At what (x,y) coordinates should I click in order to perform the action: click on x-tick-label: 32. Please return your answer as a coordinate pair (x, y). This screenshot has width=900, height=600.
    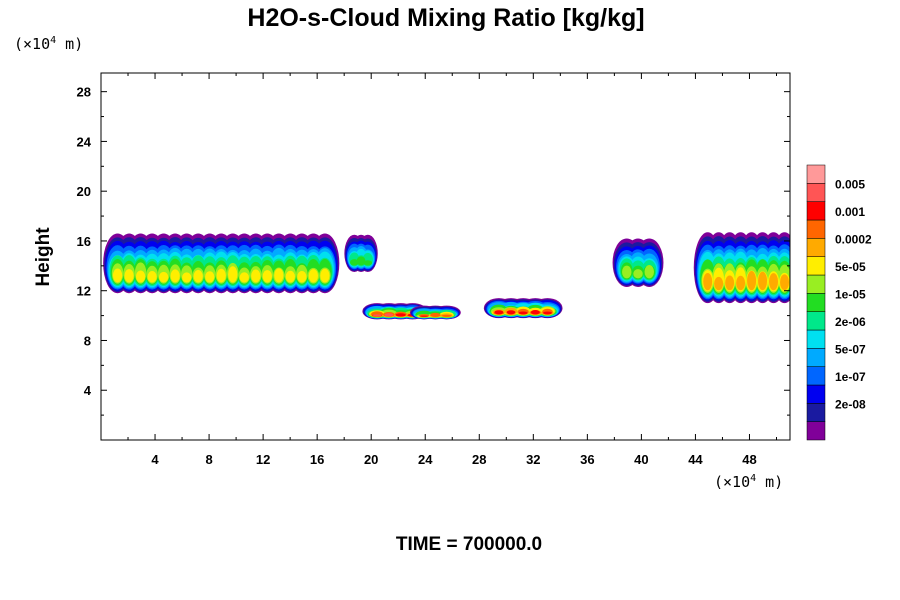
    Looking at the image, I should click on (533, 459).